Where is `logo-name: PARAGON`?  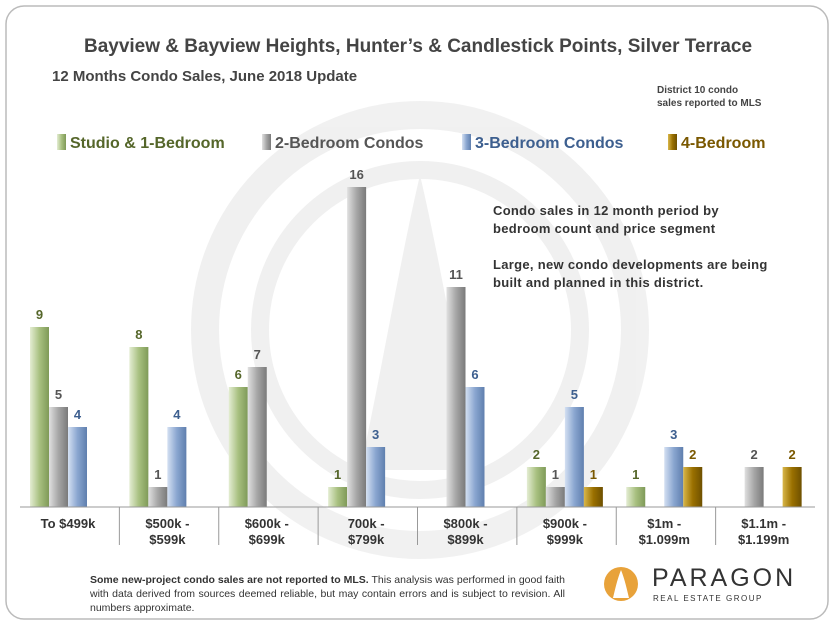 logo-name: PARAGON is located at coordinates (724, 578).